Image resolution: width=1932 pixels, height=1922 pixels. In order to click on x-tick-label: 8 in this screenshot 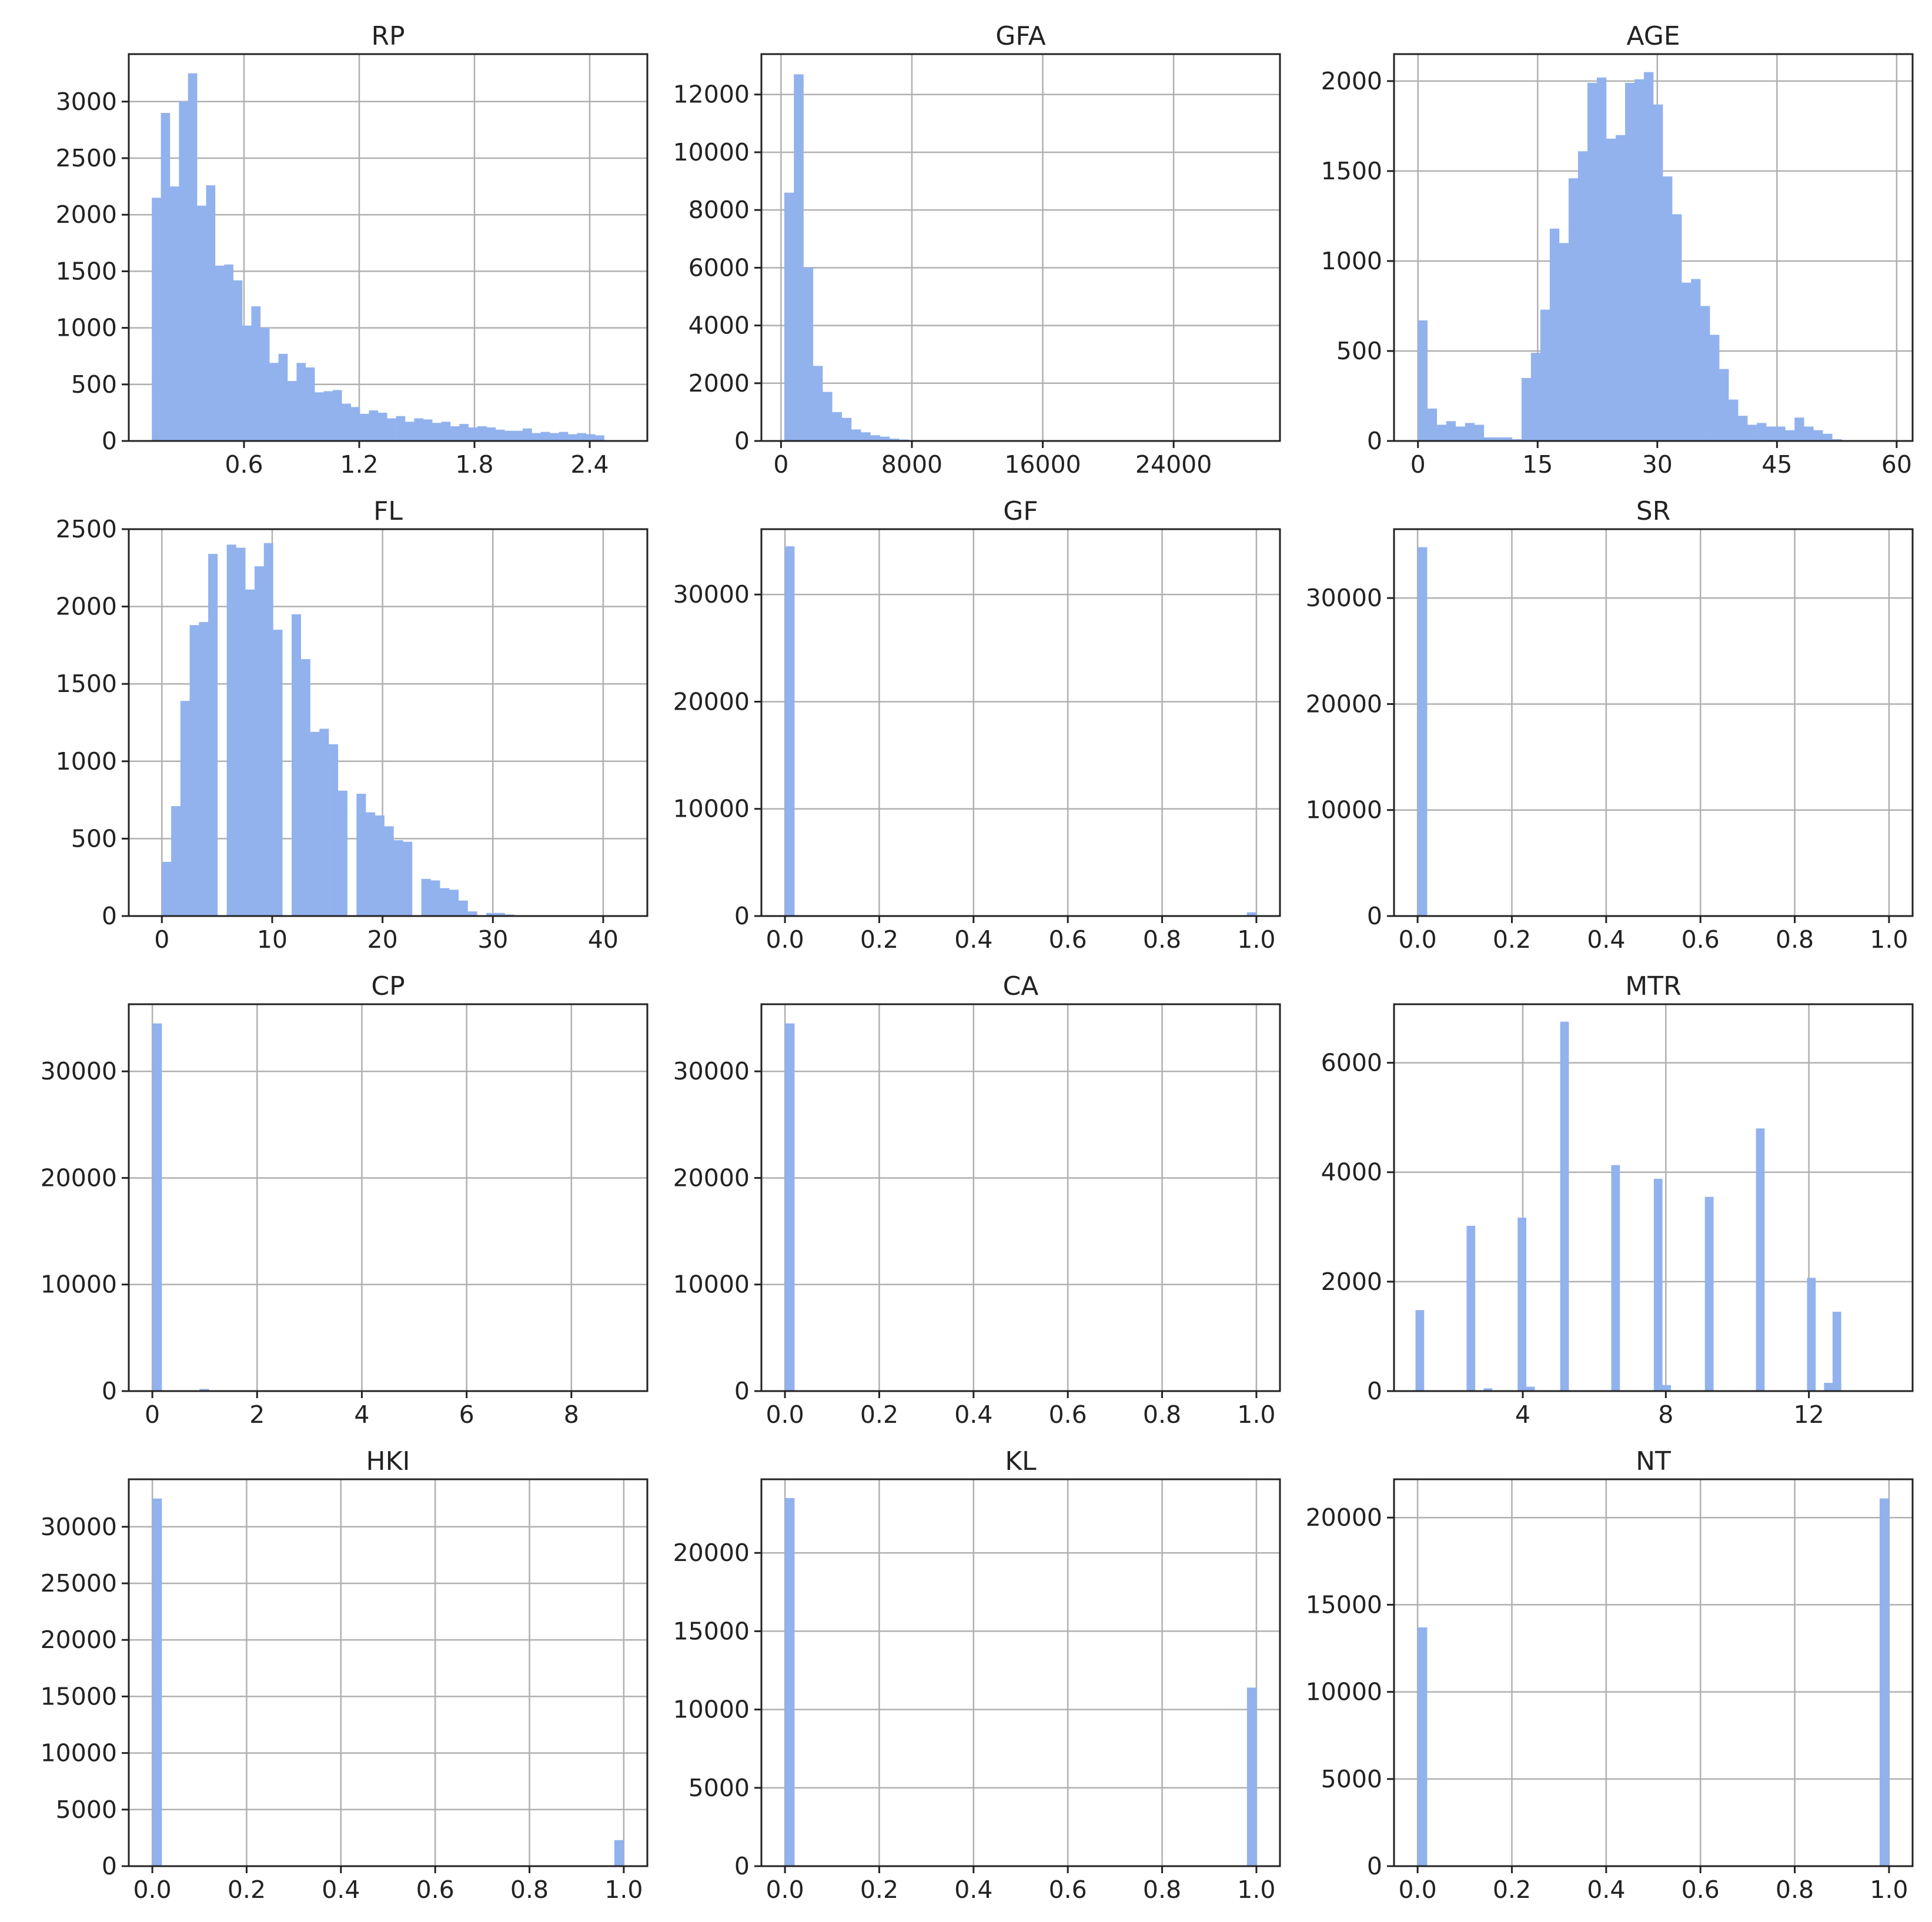, I will do `click(1665, 1414)`.